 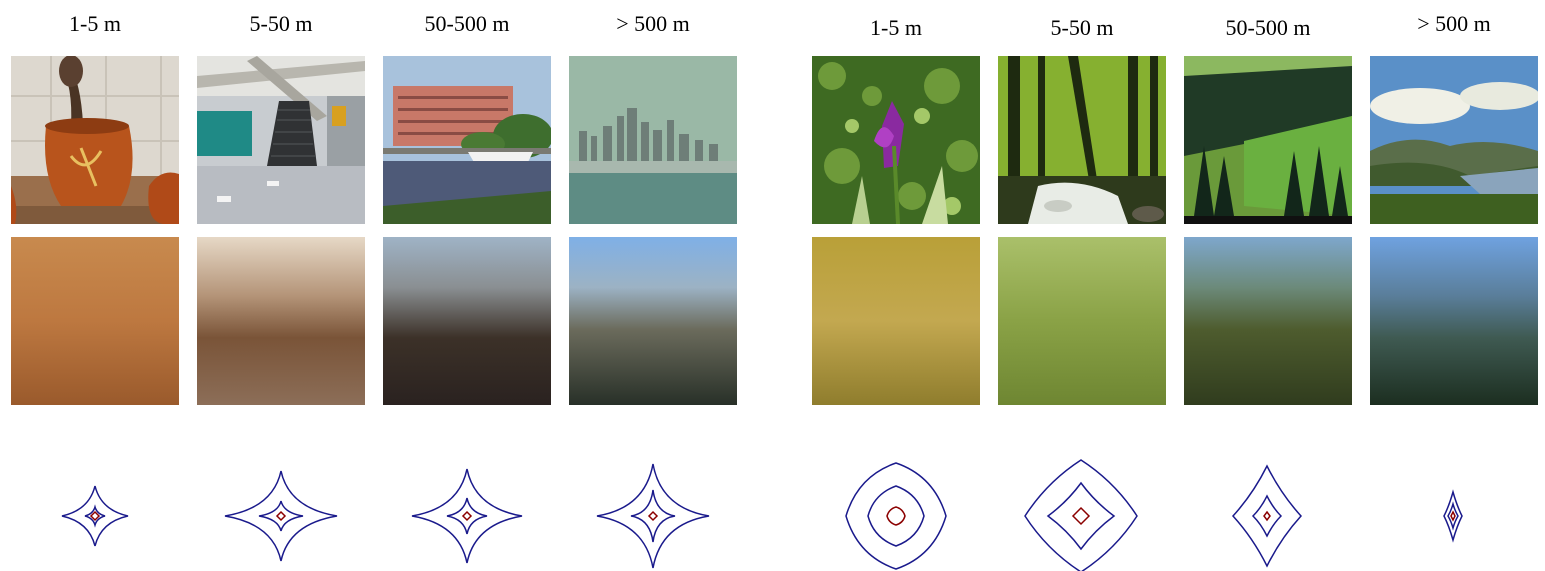 I want to click on photo-city-skyline, so click(x=653, y=140).